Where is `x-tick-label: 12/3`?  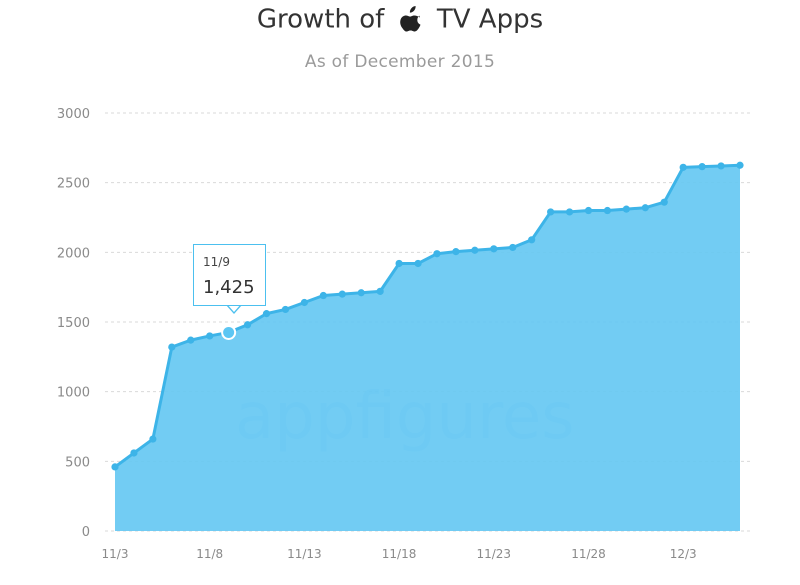 x-tick-label: 12/3 is located at coordinates (683, 554).